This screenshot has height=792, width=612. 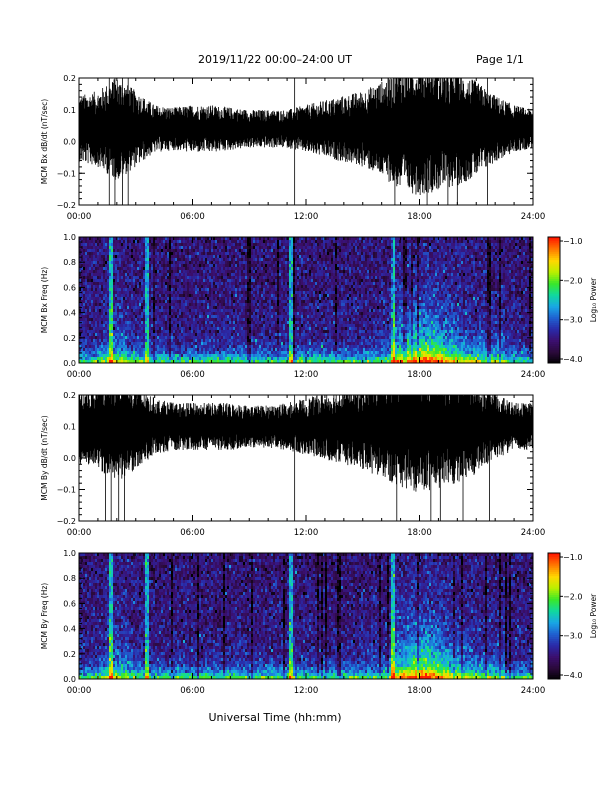 I want to click on by-spectrogram-colorbar-label: Log₁₀ Power, so click(x=593, y=615).